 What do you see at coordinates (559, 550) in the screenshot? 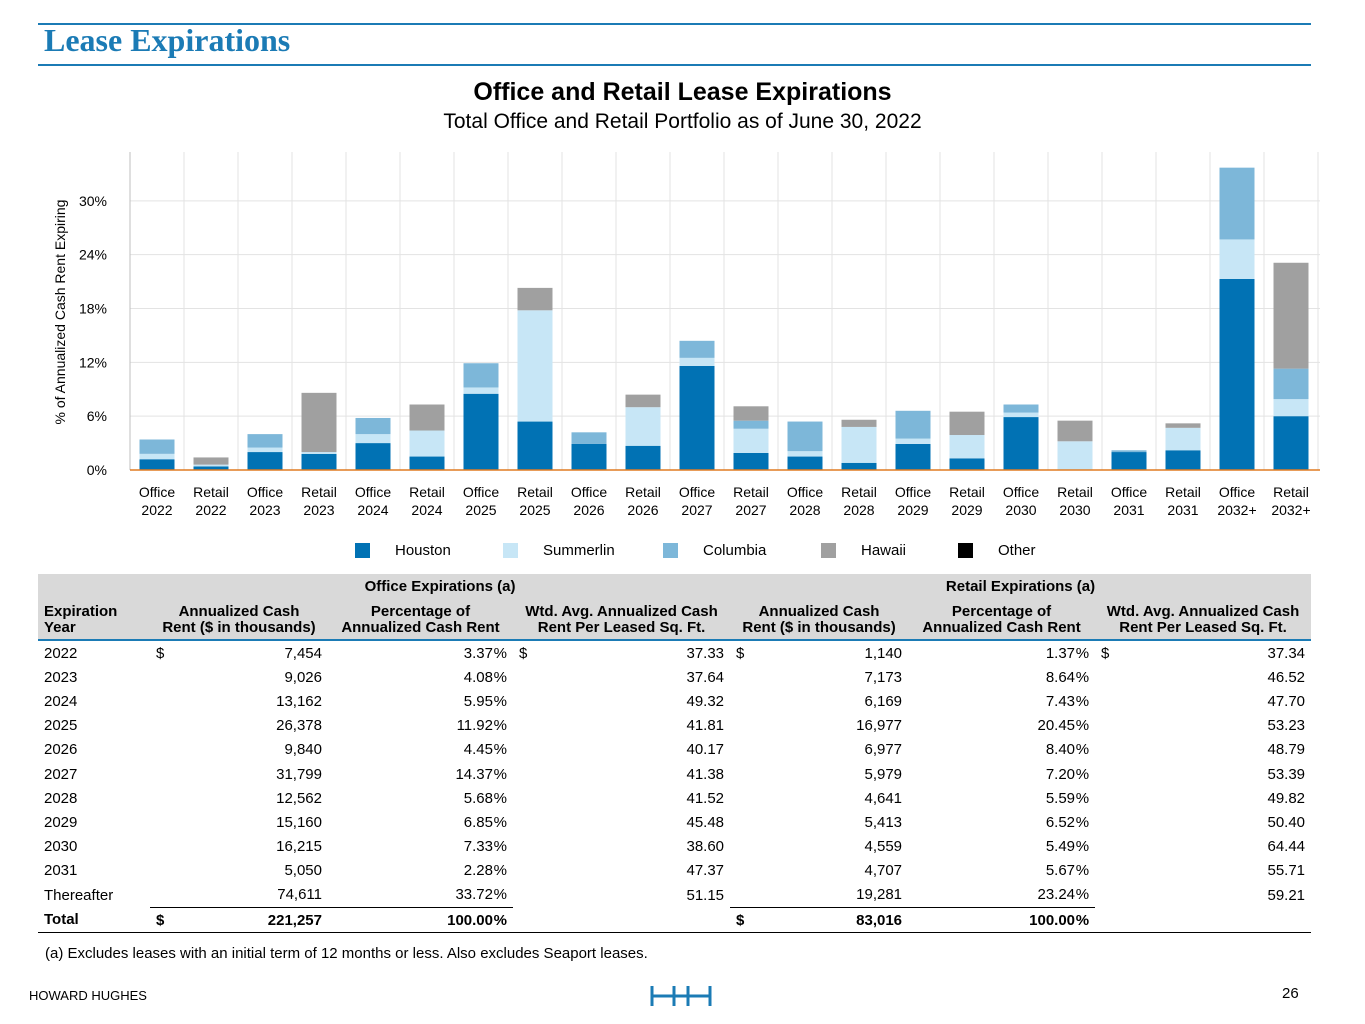
I see `legend-item-summerlin: Summerlin` at bounding box center [559, 550].